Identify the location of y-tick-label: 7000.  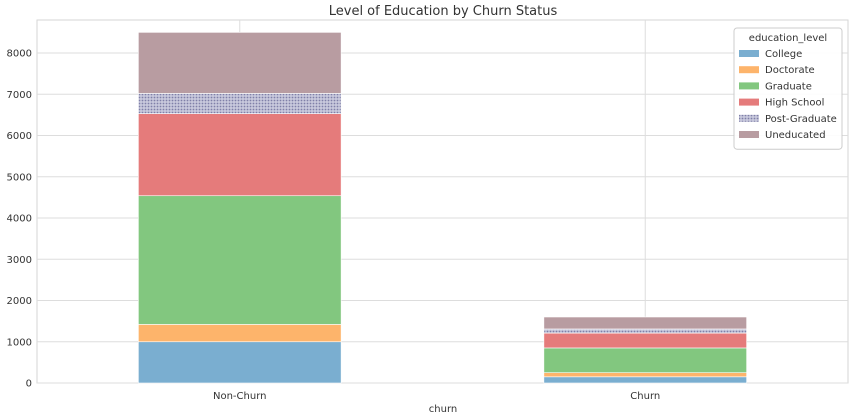
(19, 95).